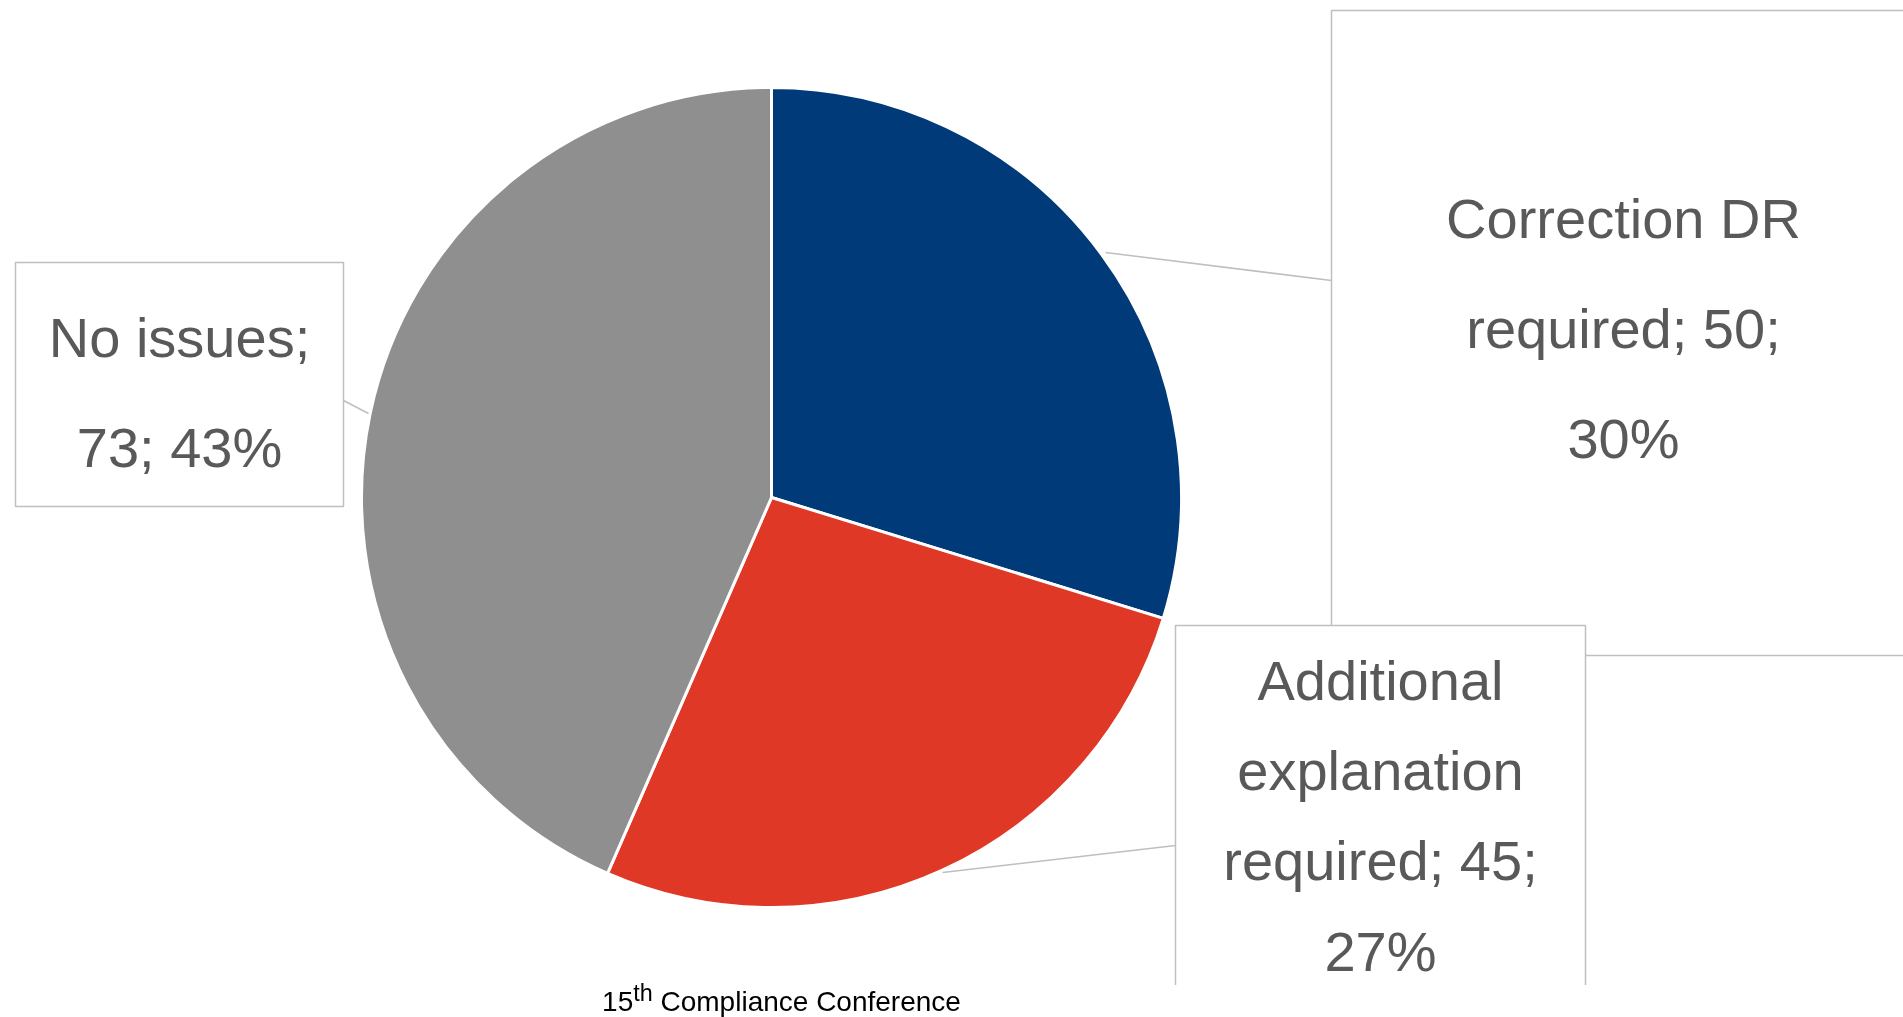 The width and height of the screenshot is (1903, 1017). Describe the element at coordinates (781, 998) in the screenshot. I see `text: 15$^{th}$ Compliance Conference` at that location.